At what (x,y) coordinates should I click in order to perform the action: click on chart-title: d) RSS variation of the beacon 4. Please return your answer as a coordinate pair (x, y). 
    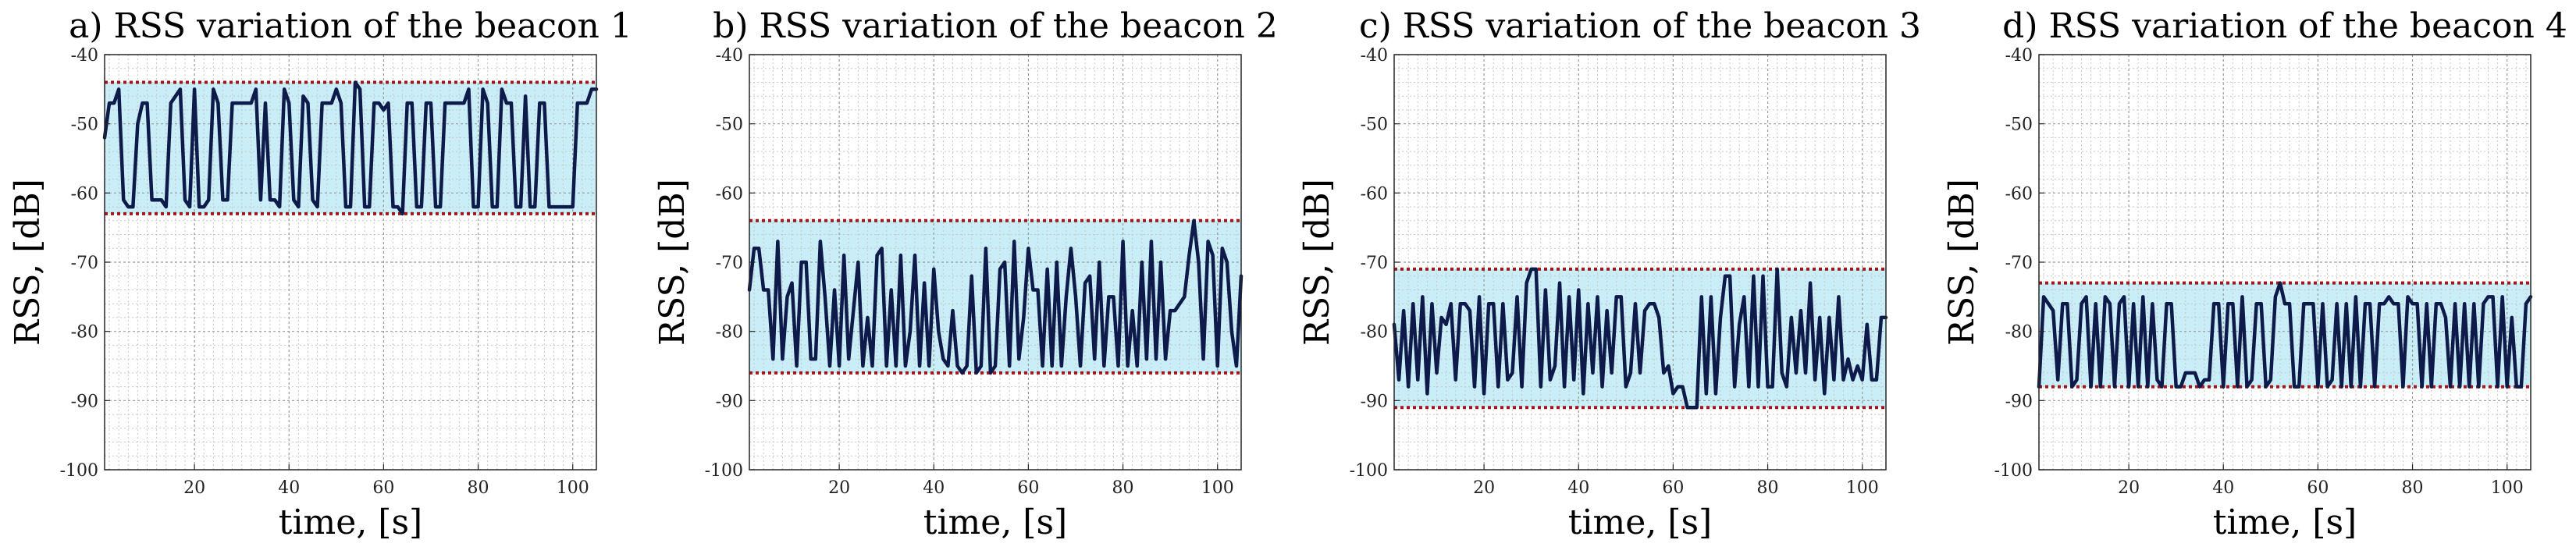
    Looking at the image, I should click on (2284, 26).